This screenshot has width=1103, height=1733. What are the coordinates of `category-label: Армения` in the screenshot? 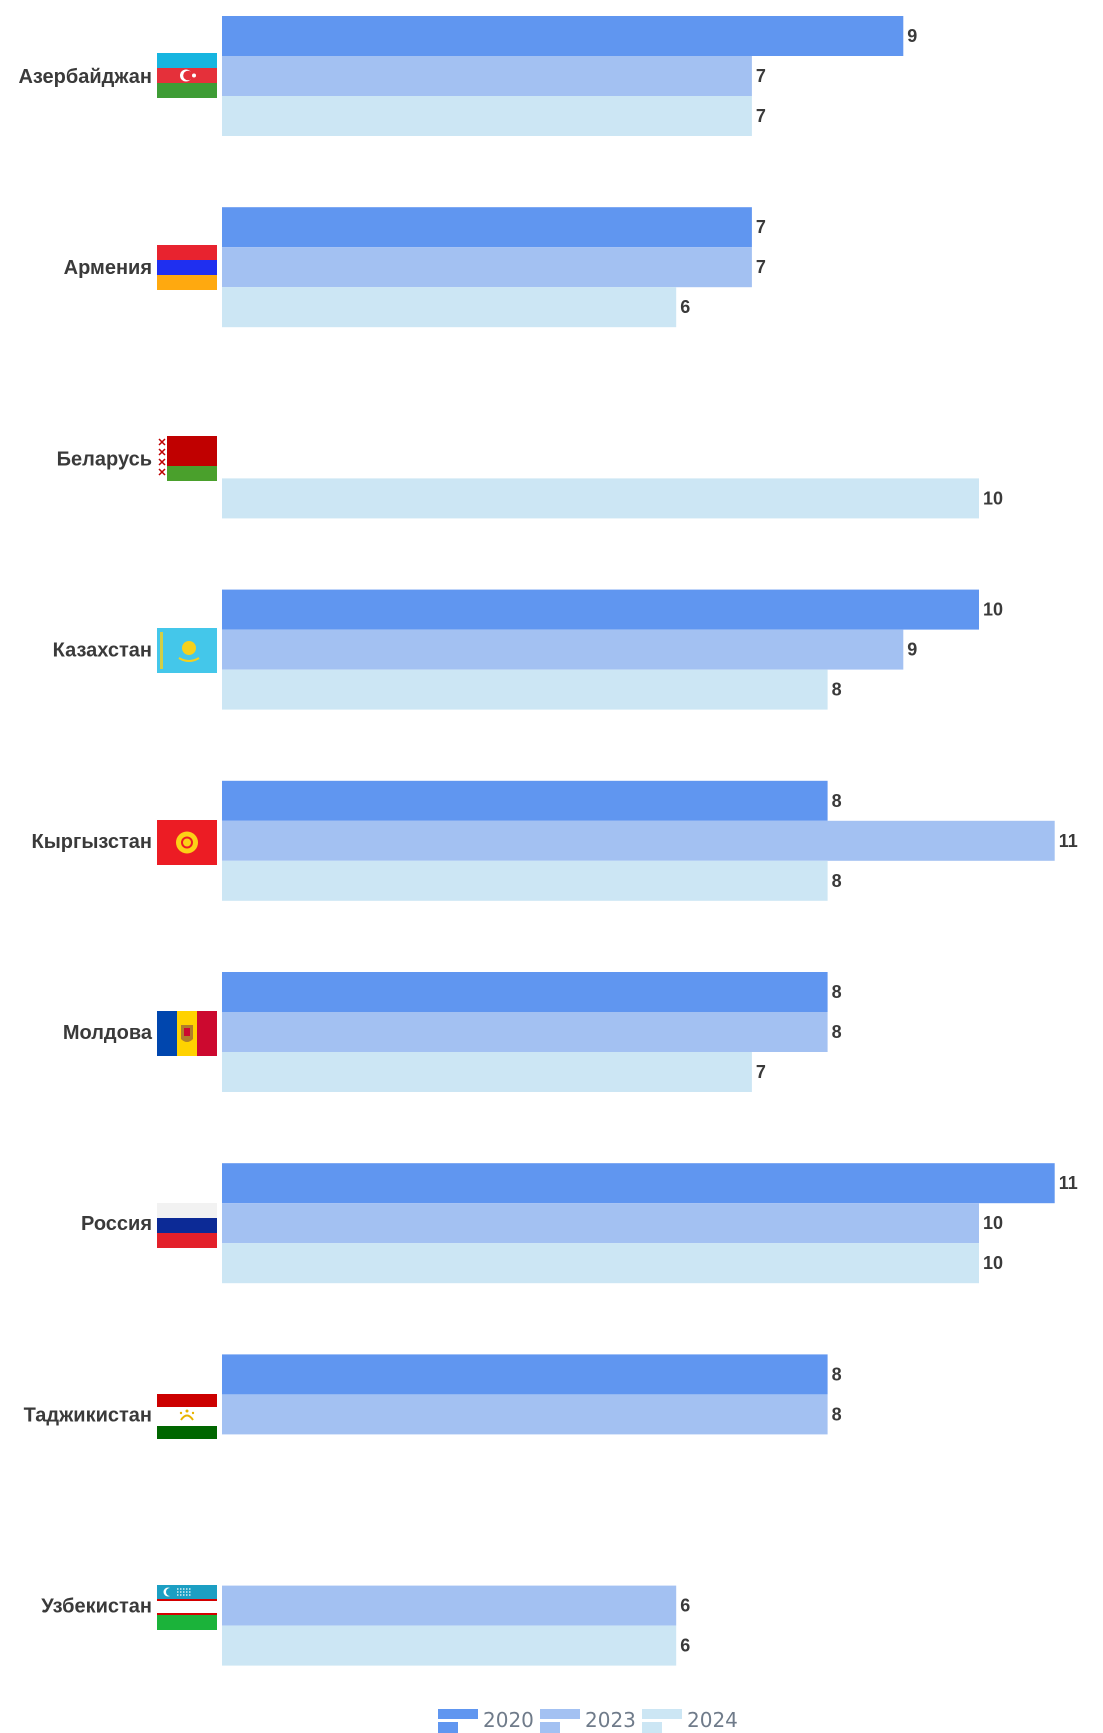 It's located at (108, 268).